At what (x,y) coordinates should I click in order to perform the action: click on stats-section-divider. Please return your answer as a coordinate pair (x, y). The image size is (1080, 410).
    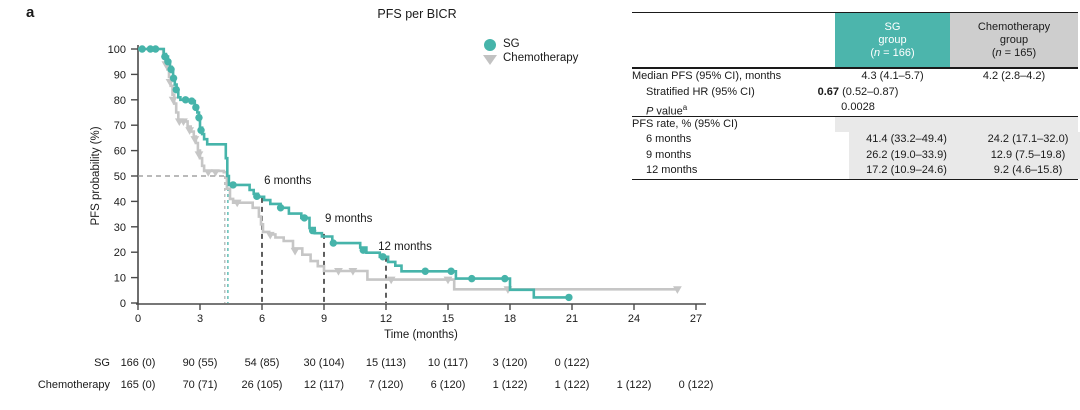
    Looking at the image, I should click on (855, 116).